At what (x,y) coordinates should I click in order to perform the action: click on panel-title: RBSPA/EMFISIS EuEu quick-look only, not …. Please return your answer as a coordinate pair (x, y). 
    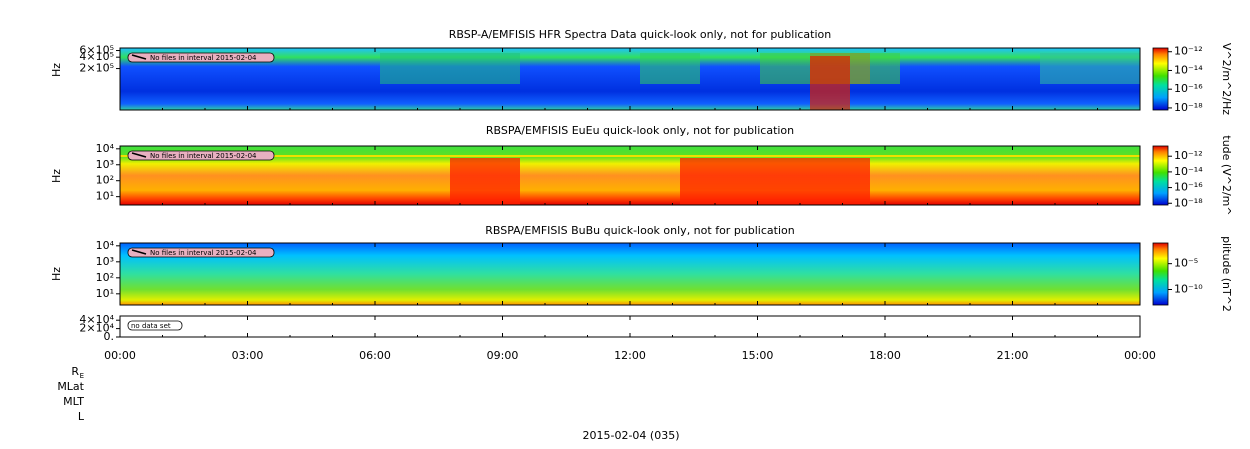
    Looking at the image, I should click on (640, 130).